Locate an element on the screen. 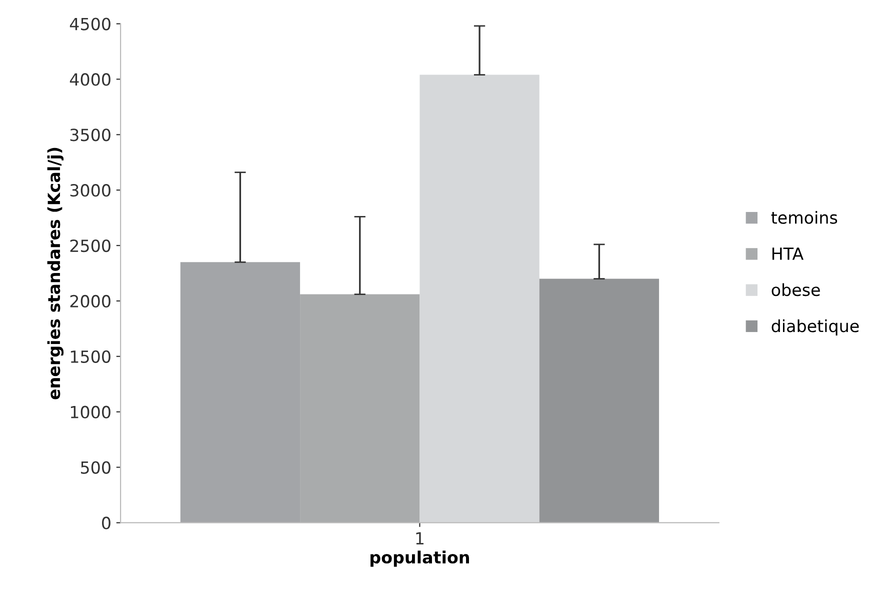  y-tick-label: 0 is located at coordinates (106, 523).